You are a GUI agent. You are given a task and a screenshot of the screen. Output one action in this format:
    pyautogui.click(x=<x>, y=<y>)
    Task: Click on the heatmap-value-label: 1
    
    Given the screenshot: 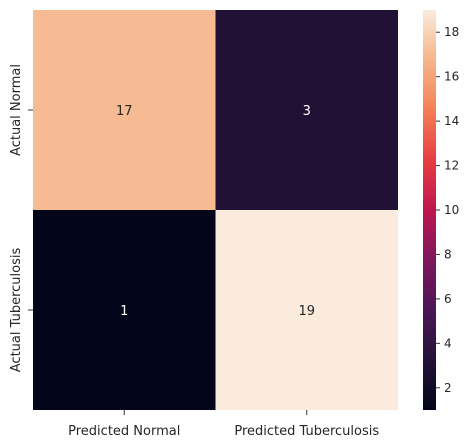 What is the action you would take?
    pyautogui.click(x=124, y=311)
    